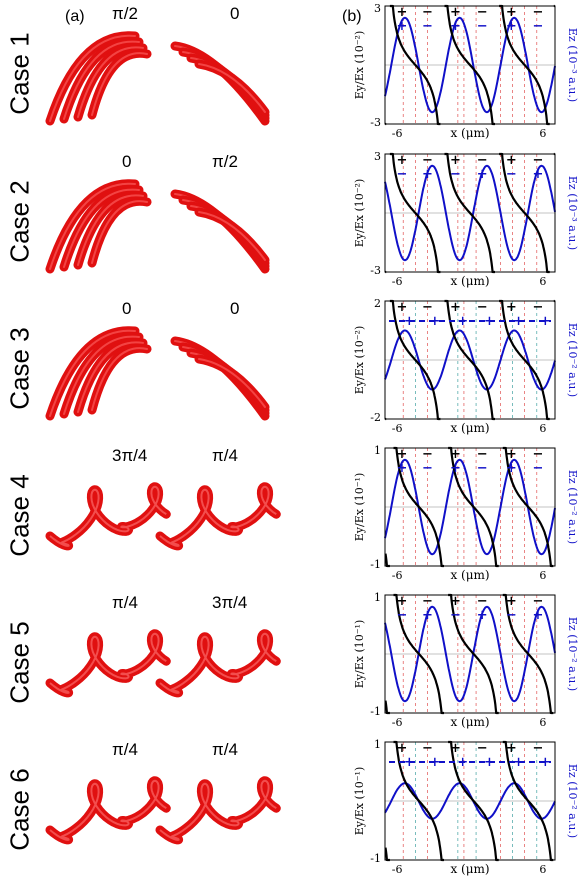 Image resolution: width=581 pixels, height=894 pixels. What do you see at coordinates (19, 221) in the screenshot?
I see `case-label: Case 2` at bounding box center [19, 221].